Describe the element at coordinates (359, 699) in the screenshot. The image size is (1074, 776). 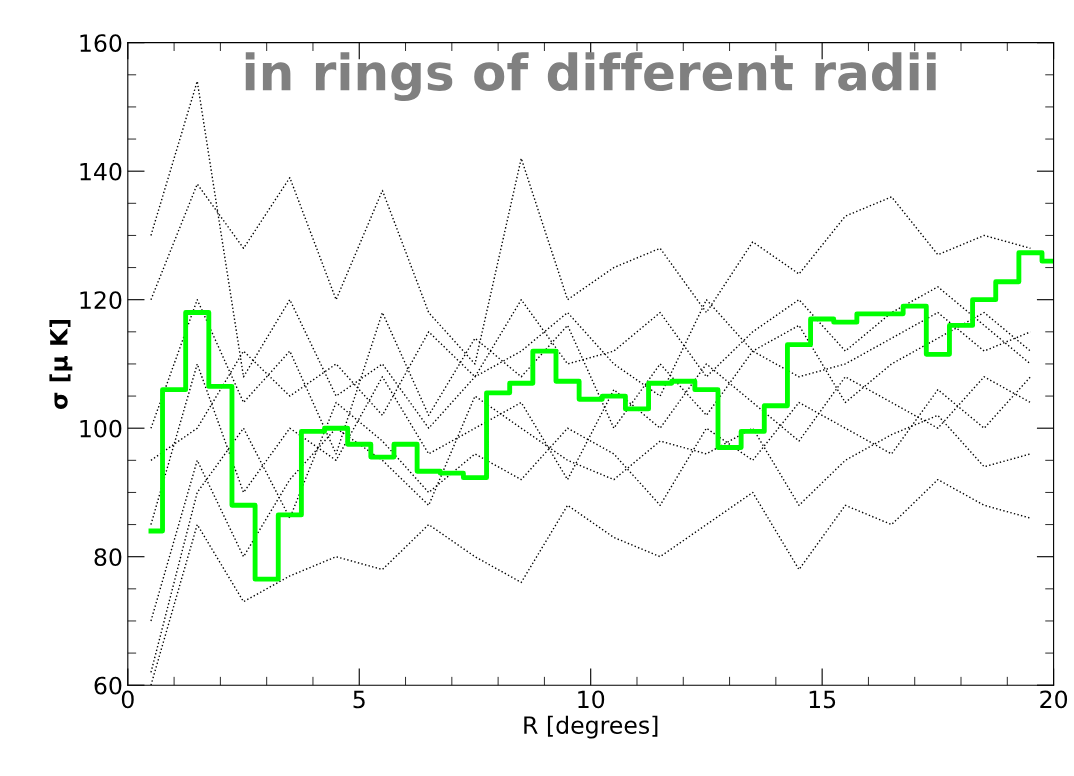
I see `x-tick-label: 5` at that location.